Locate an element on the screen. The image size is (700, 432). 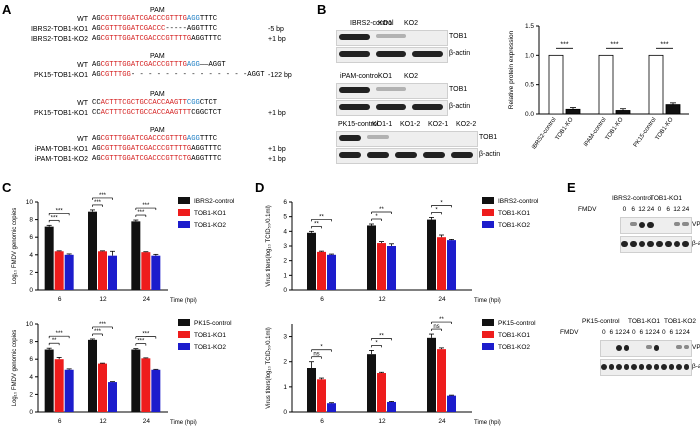
group-label: PK15-control is located at coordinates (601, 321).